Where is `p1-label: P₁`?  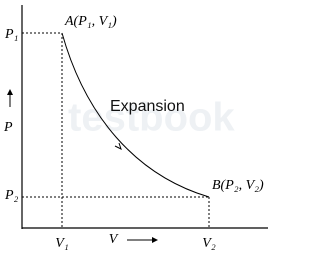
p1-label: P₁ is located at coordinates (11, 34).